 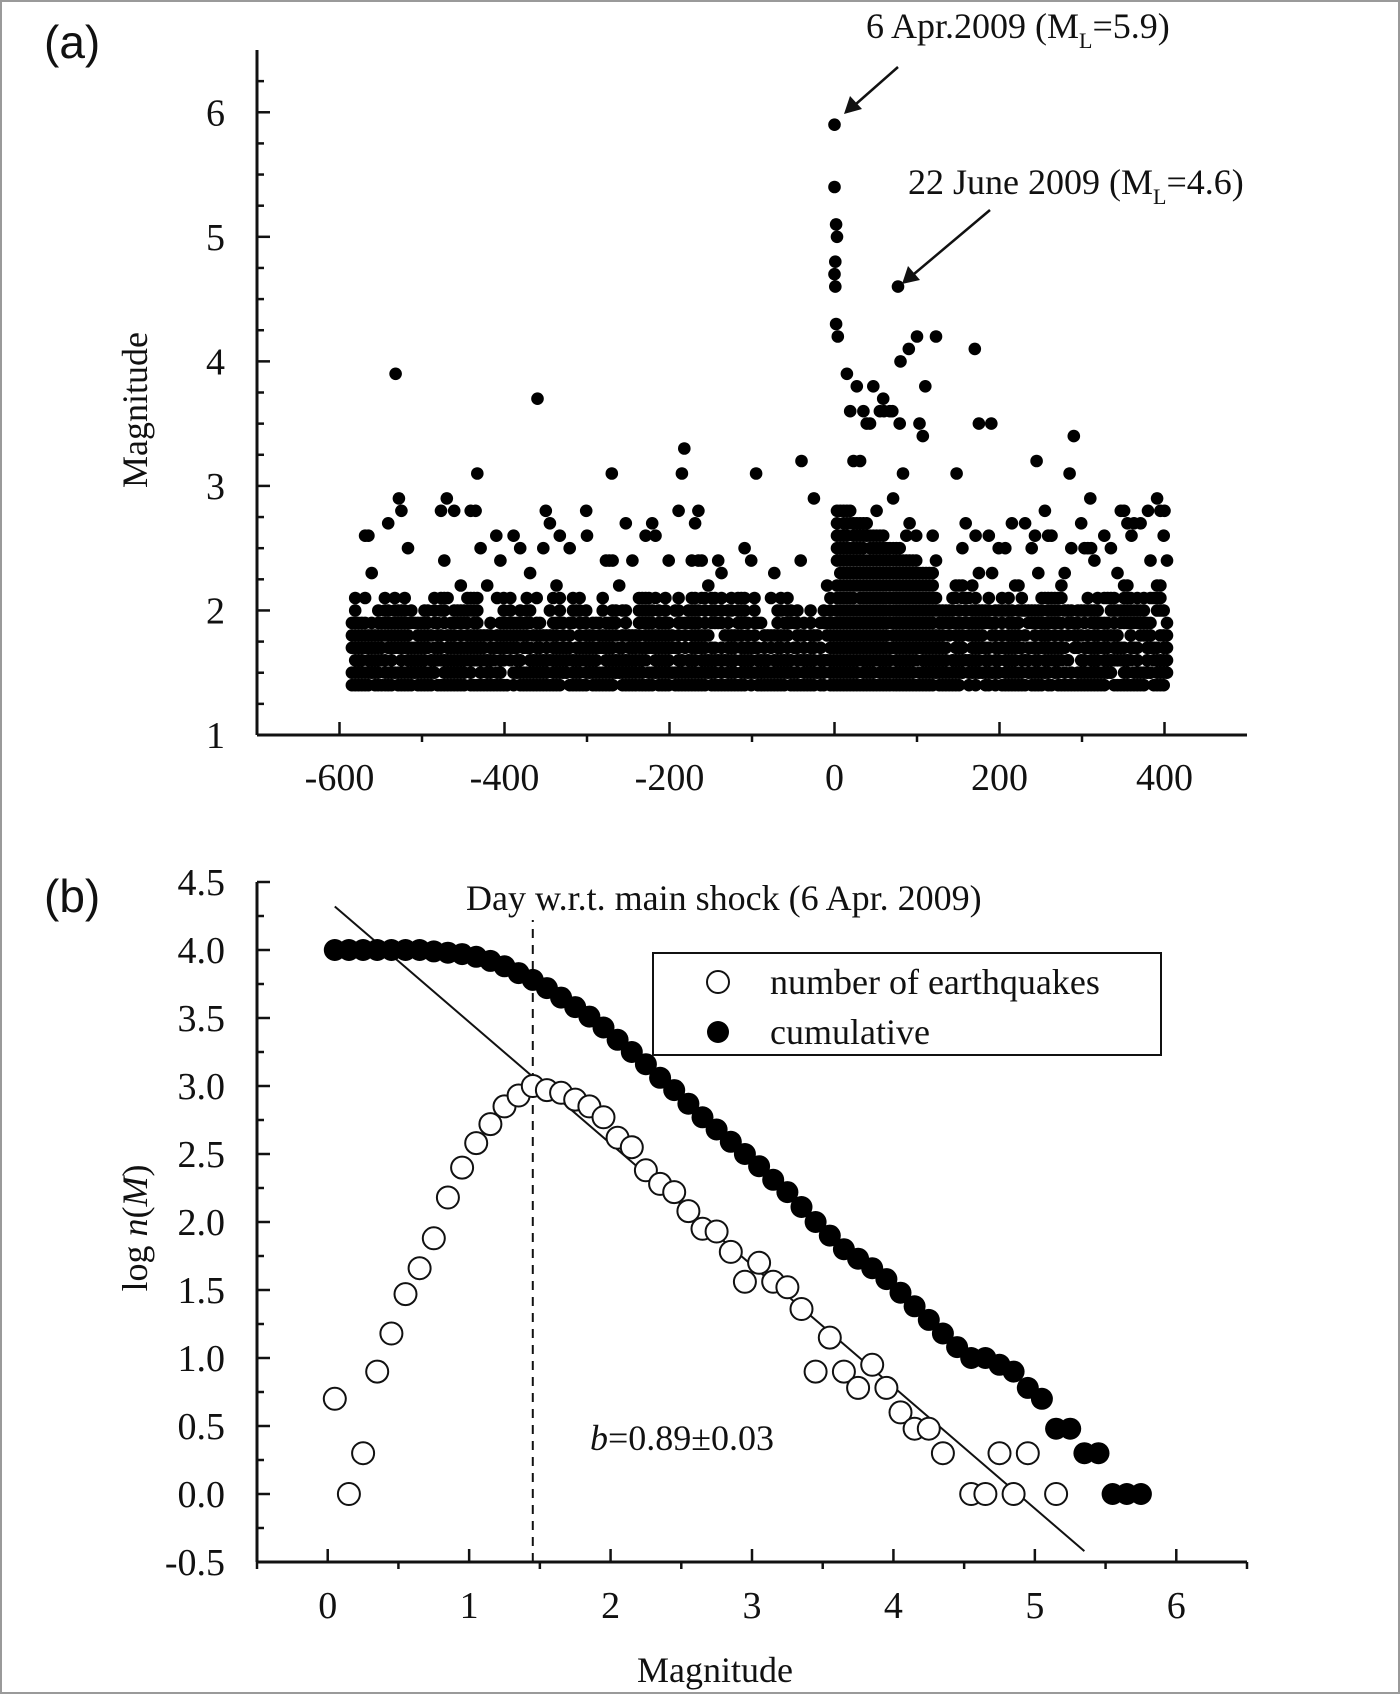 What do you see at coordinates (135, 410) in the screenshot?
I see `panel-a-y-axis-title: Magnitude` at bounding box center [135, 410].